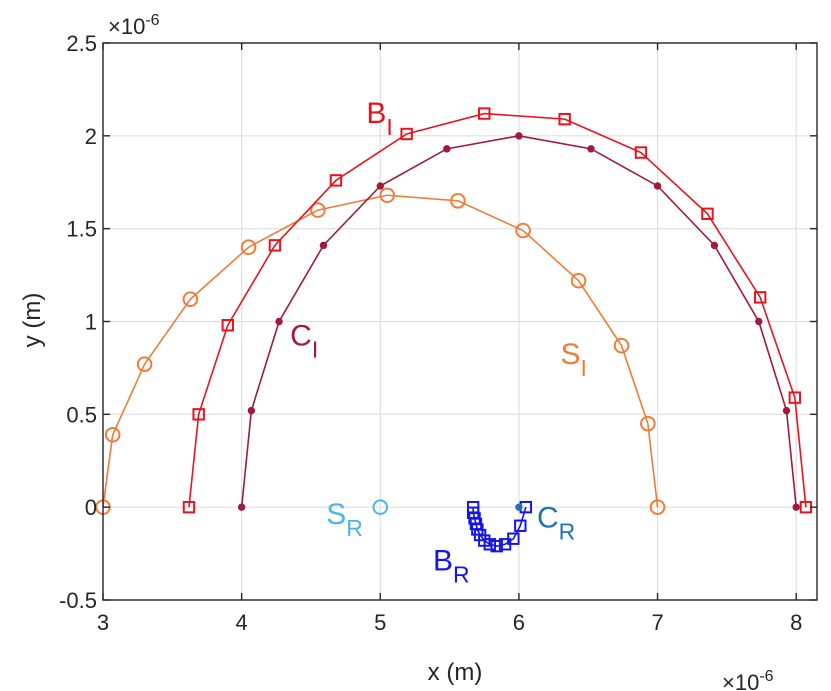 The height and width of the screenshot is (691, 831). What do you see at coordinates (766, 676) in the screenshot?
I see `x-scale-exponent: -6` at bounding box center [766, 676].